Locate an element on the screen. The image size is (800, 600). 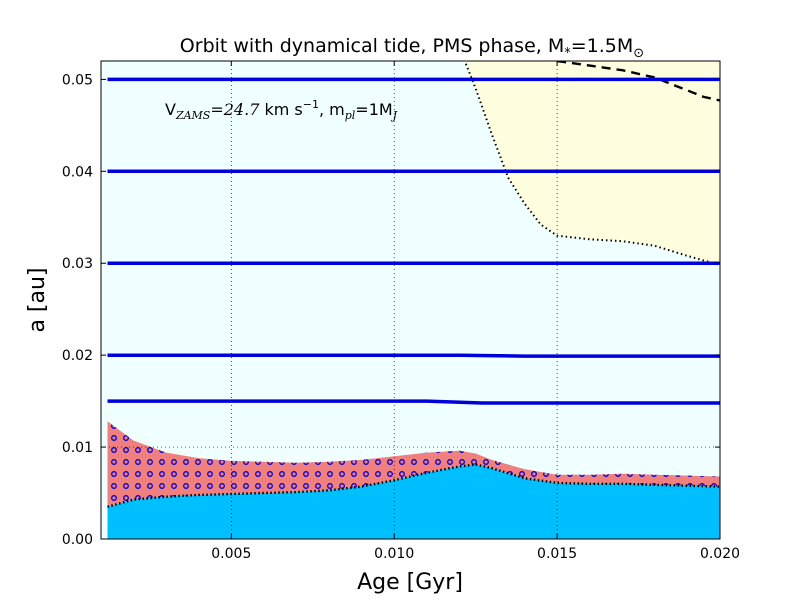
x-tick-label-2: 0.015 is located at coordinates (557, 554).